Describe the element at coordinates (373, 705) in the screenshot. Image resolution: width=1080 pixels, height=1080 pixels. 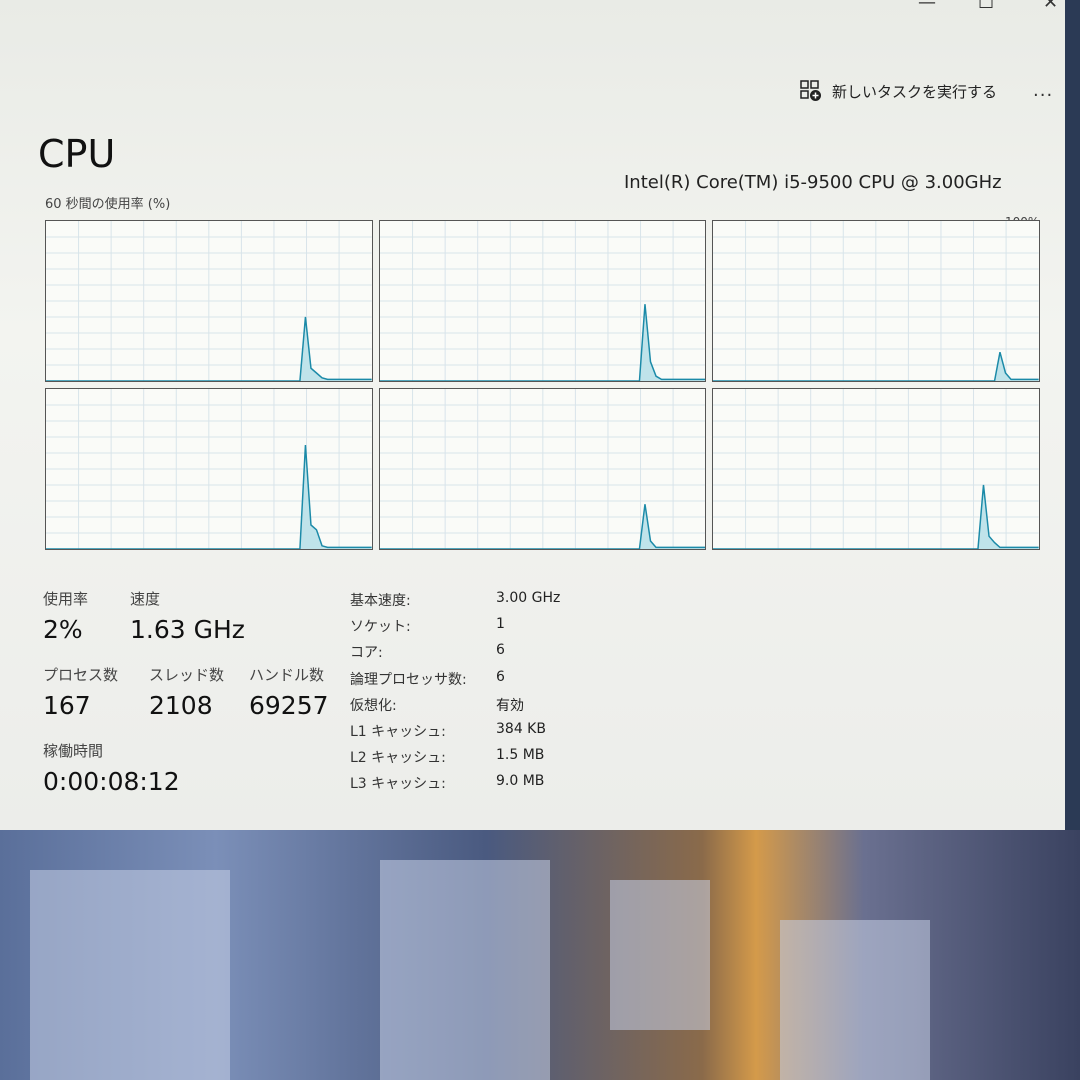
I see `detail-label: 仮想化:` at that location.